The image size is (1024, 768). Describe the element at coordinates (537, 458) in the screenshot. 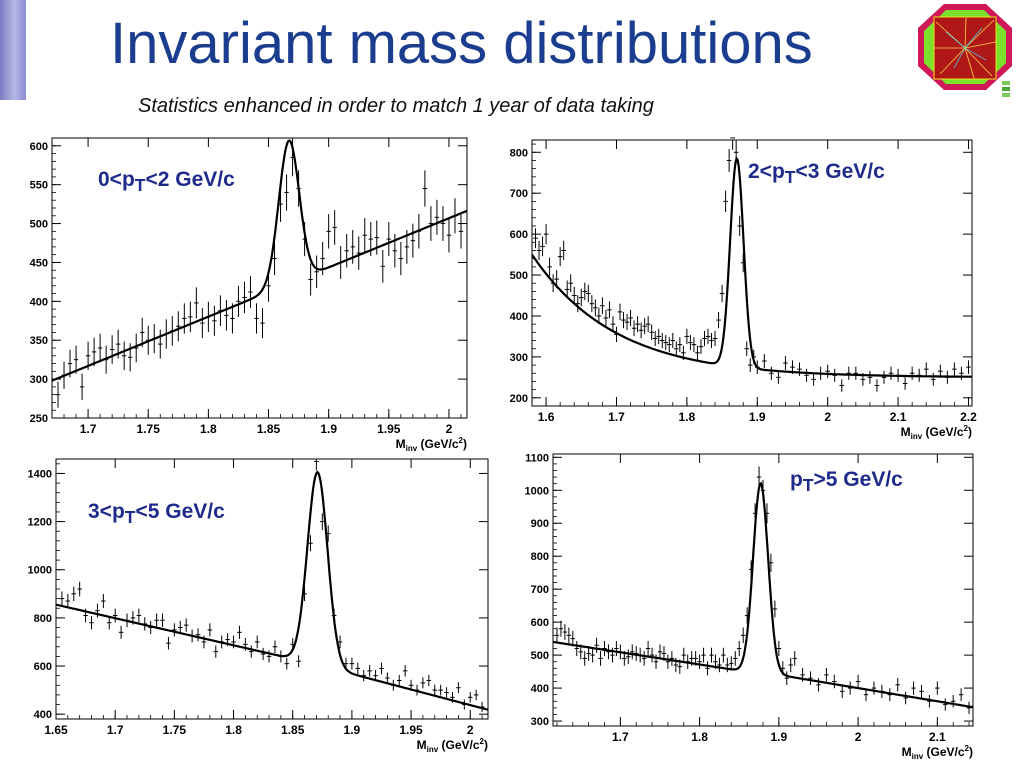

I see `y-tick-label: 1100` at that location.